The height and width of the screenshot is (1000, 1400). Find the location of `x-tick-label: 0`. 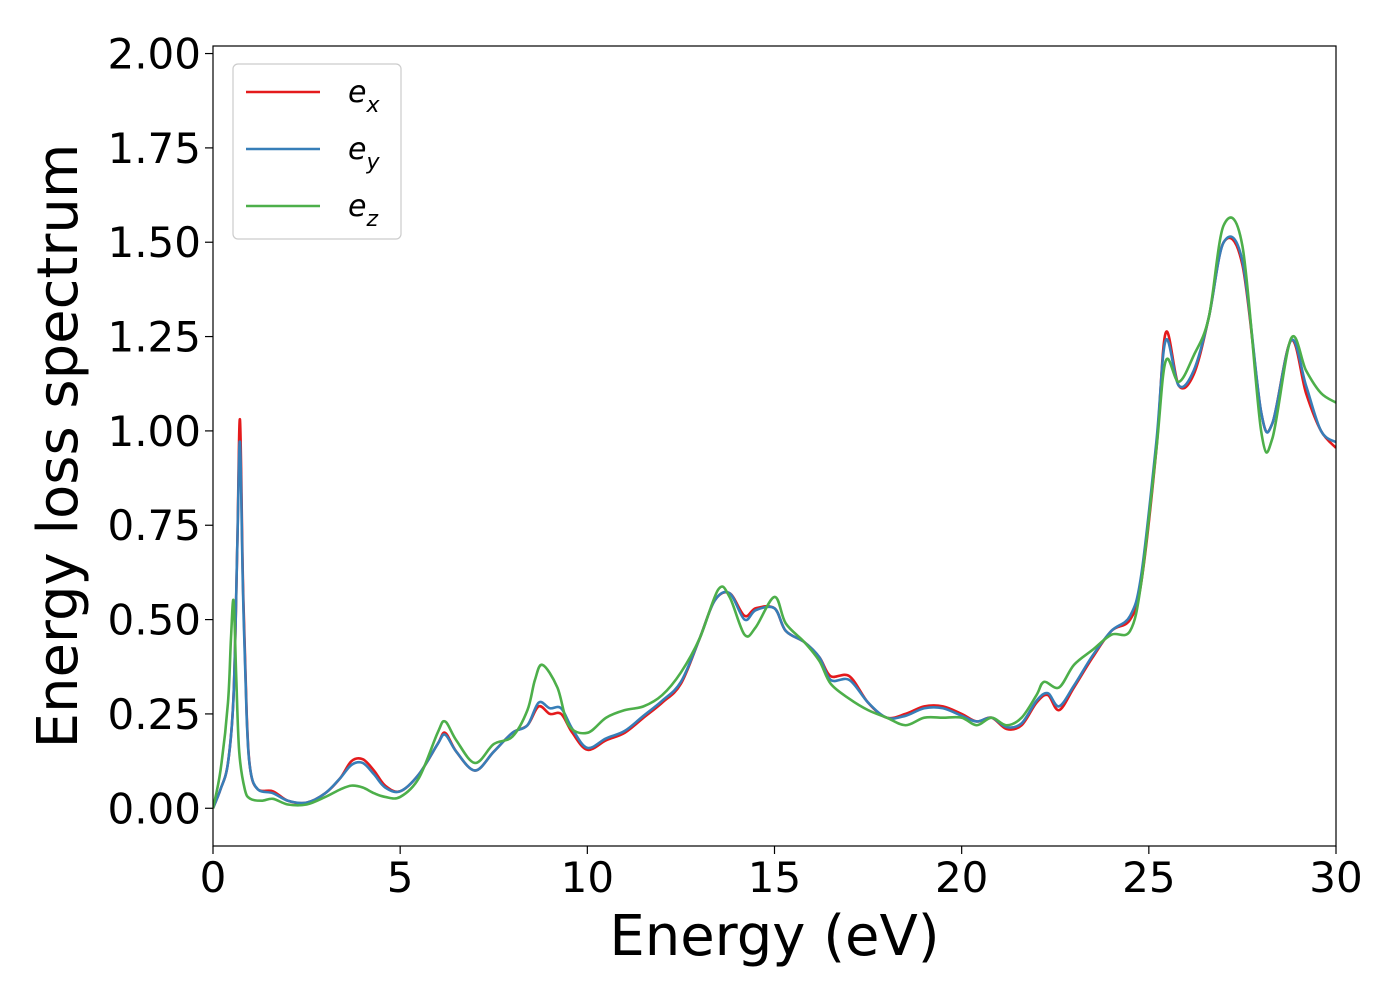

x-tick-label: 0 is located at coordinates (213, 877).